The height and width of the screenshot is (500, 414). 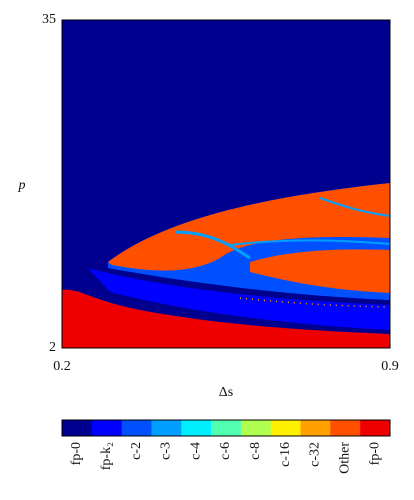 I want to click on x-tick-label: 0.9, so click(x=390, y=366).